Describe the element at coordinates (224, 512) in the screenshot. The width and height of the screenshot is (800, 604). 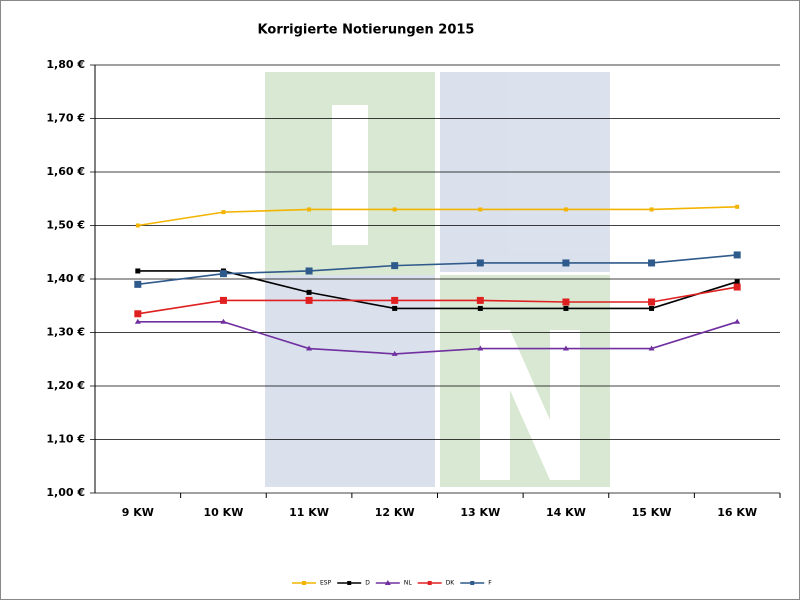
I see `x-tick-label: 10 KW` at that location.